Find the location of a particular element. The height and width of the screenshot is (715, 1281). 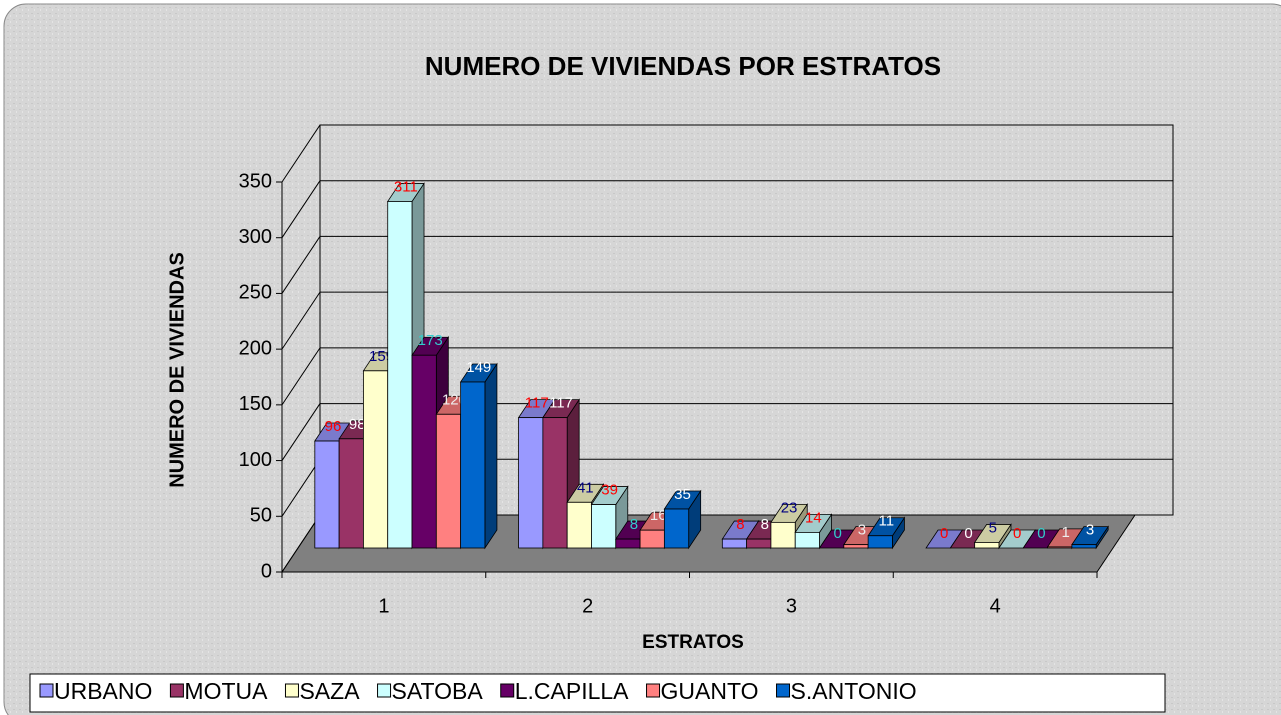

data-label: 1 is located at coordinates (1066, 532).